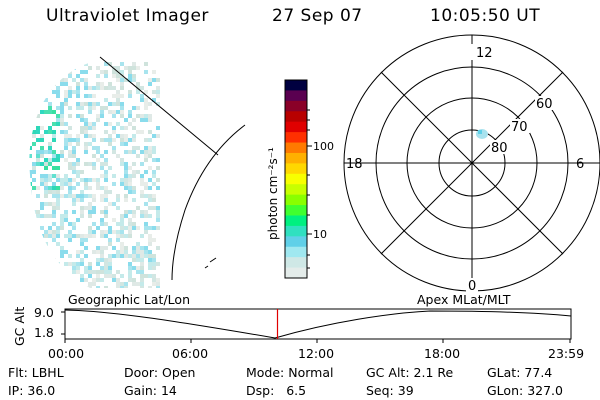  I want to click on status-seq: Seq: 39, so click(390, 390).